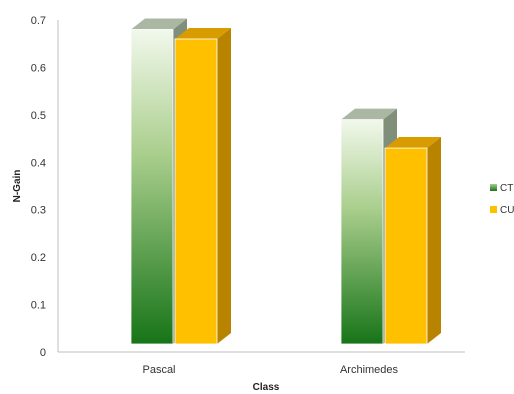 The width and height of the screenshot is (514, 394). I want to click on legend: CT CU, so click(502, 199).